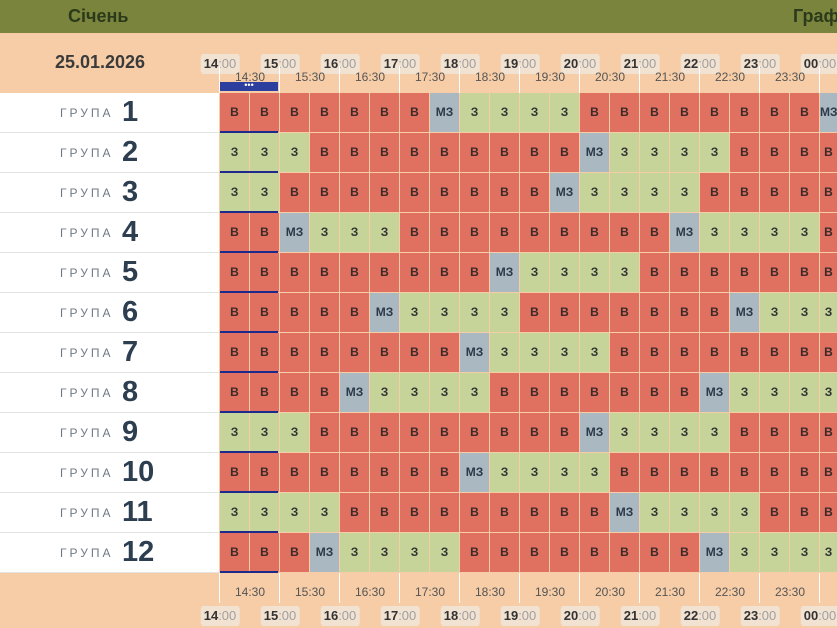 Image resolution: width=837 pixels, height=628 pixels. I want to click on current-date: 25.01.2026, so click(100, 62).